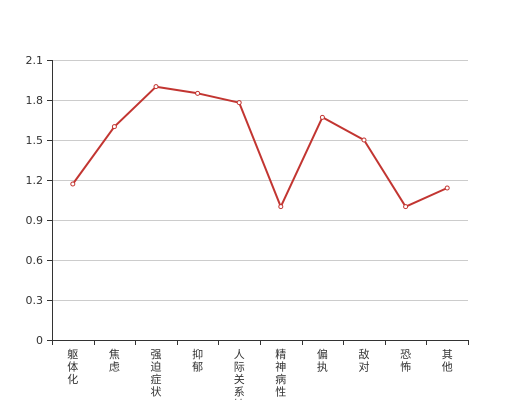  I want to click on y-tick-label: 1.8, so click(35, 100).